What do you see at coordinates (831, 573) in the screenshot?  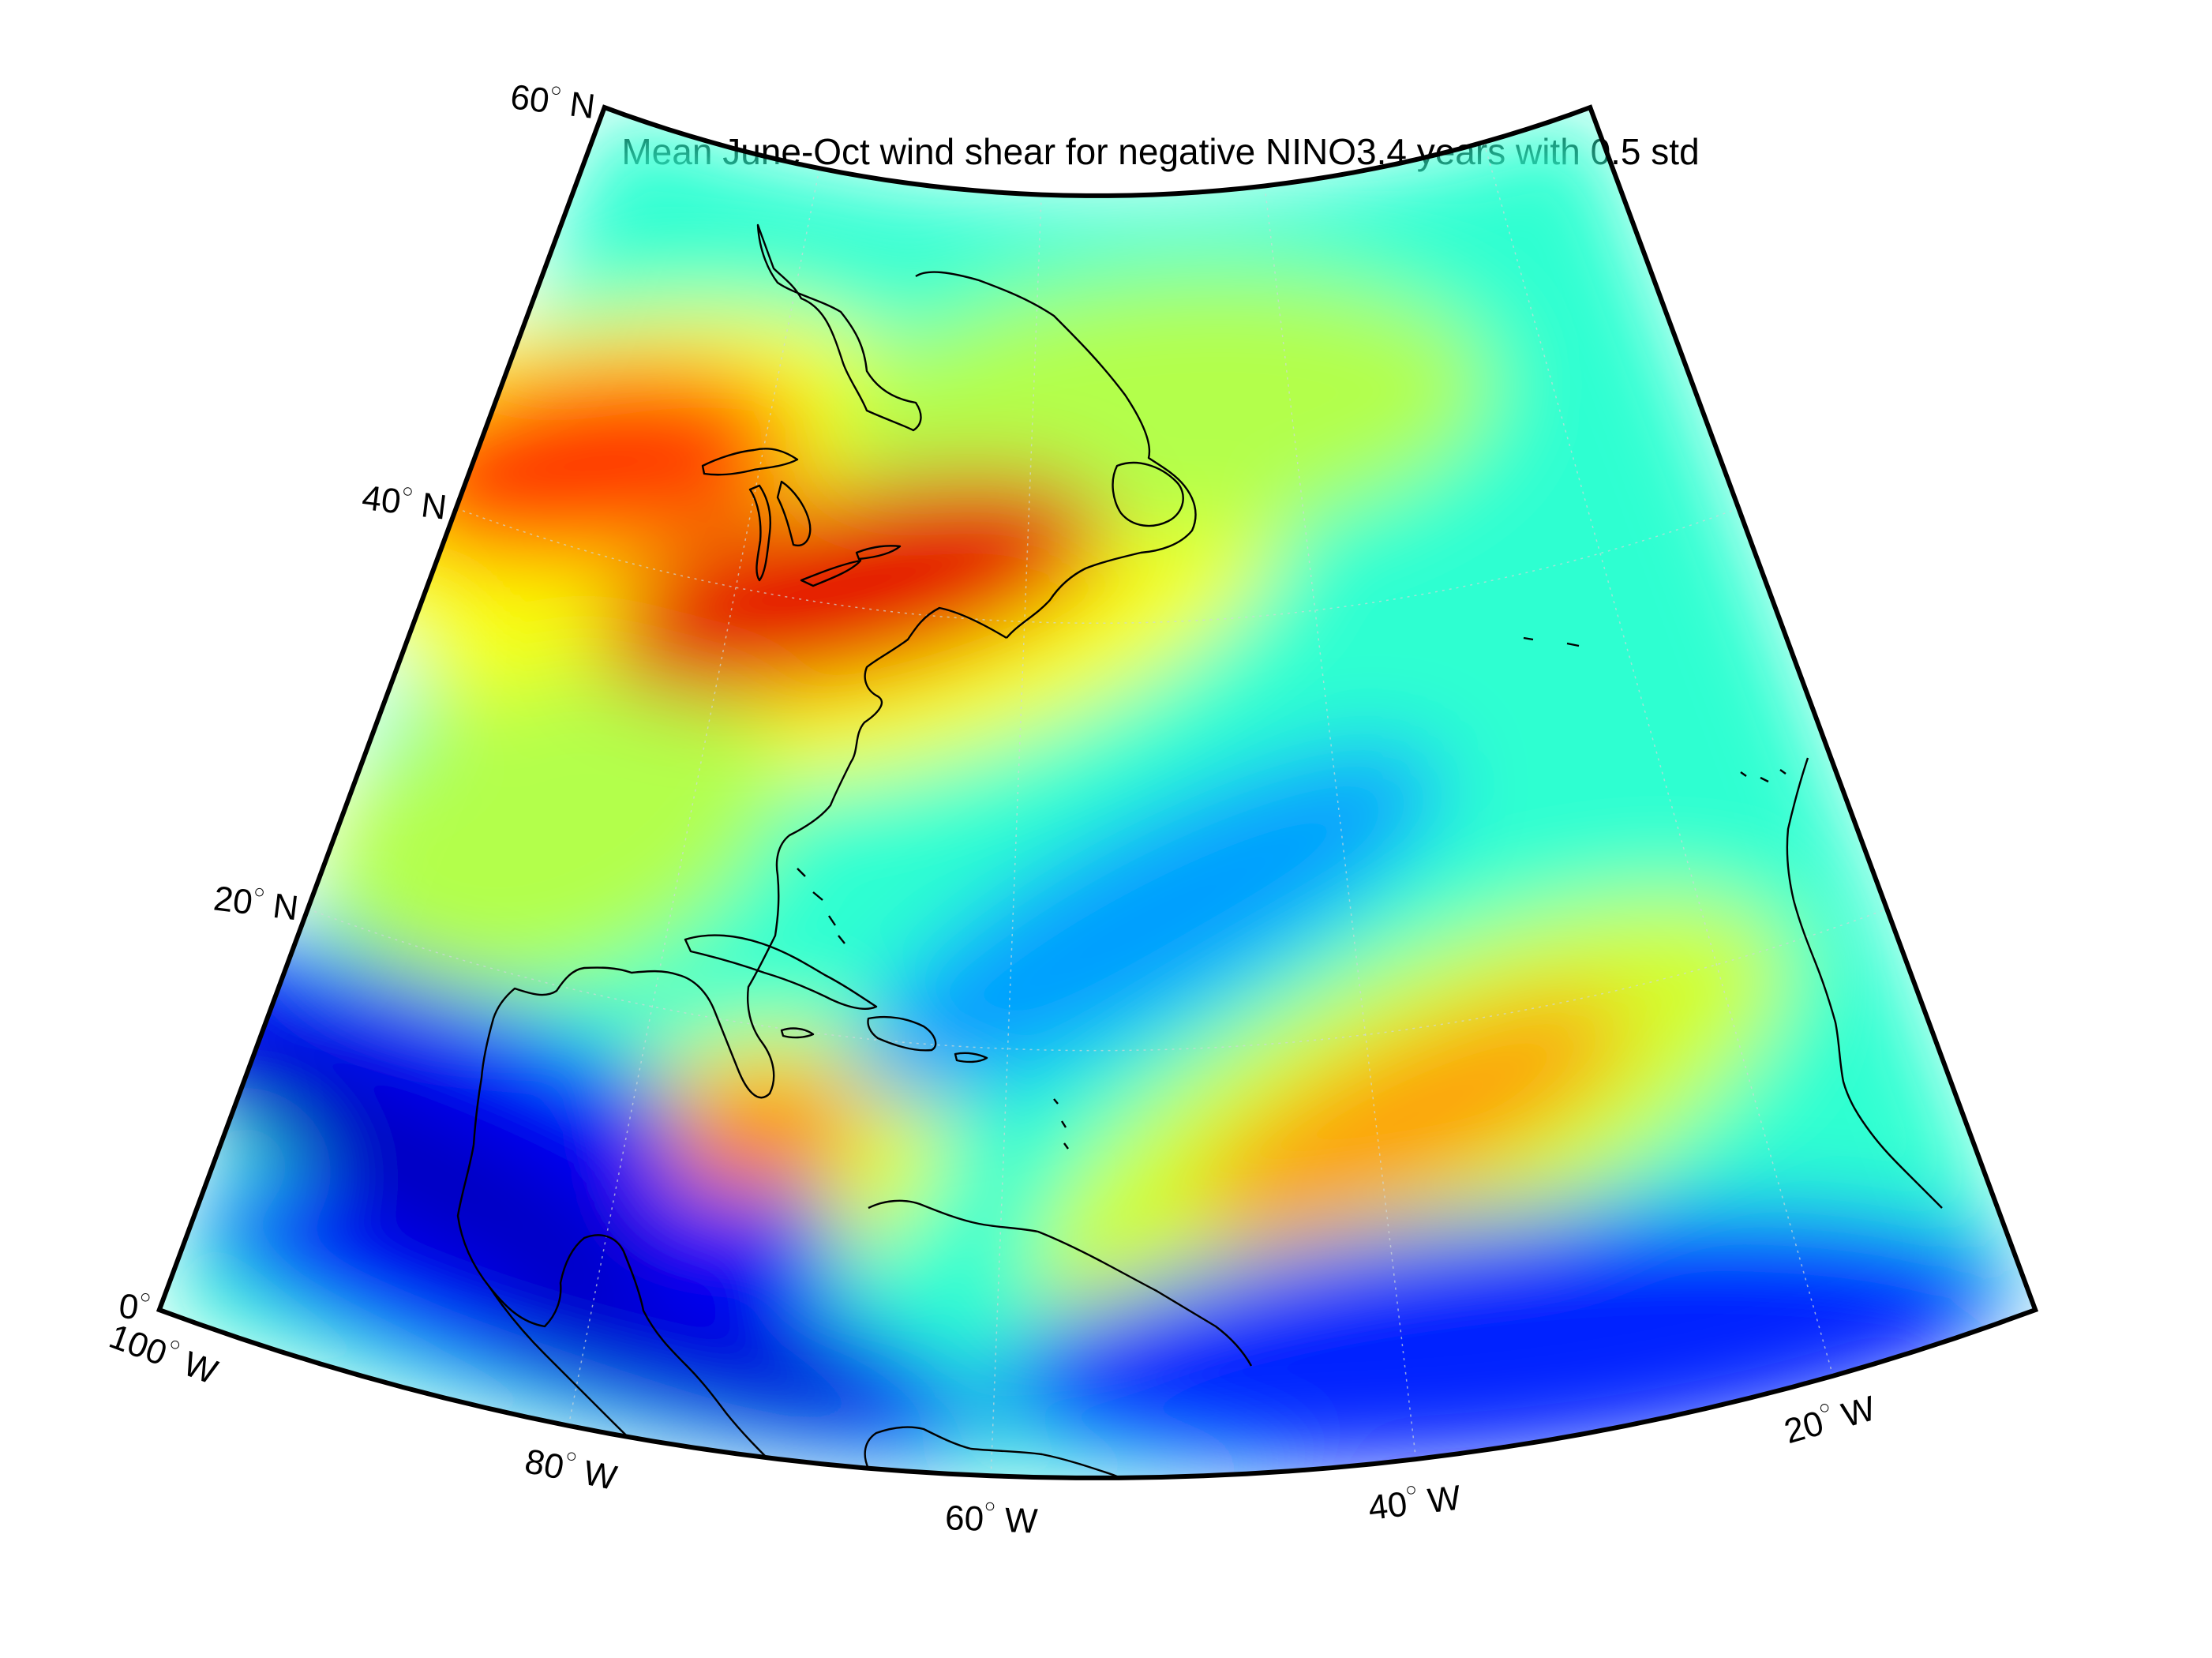 I see `lake-erie` at bounding box center [831, 573].